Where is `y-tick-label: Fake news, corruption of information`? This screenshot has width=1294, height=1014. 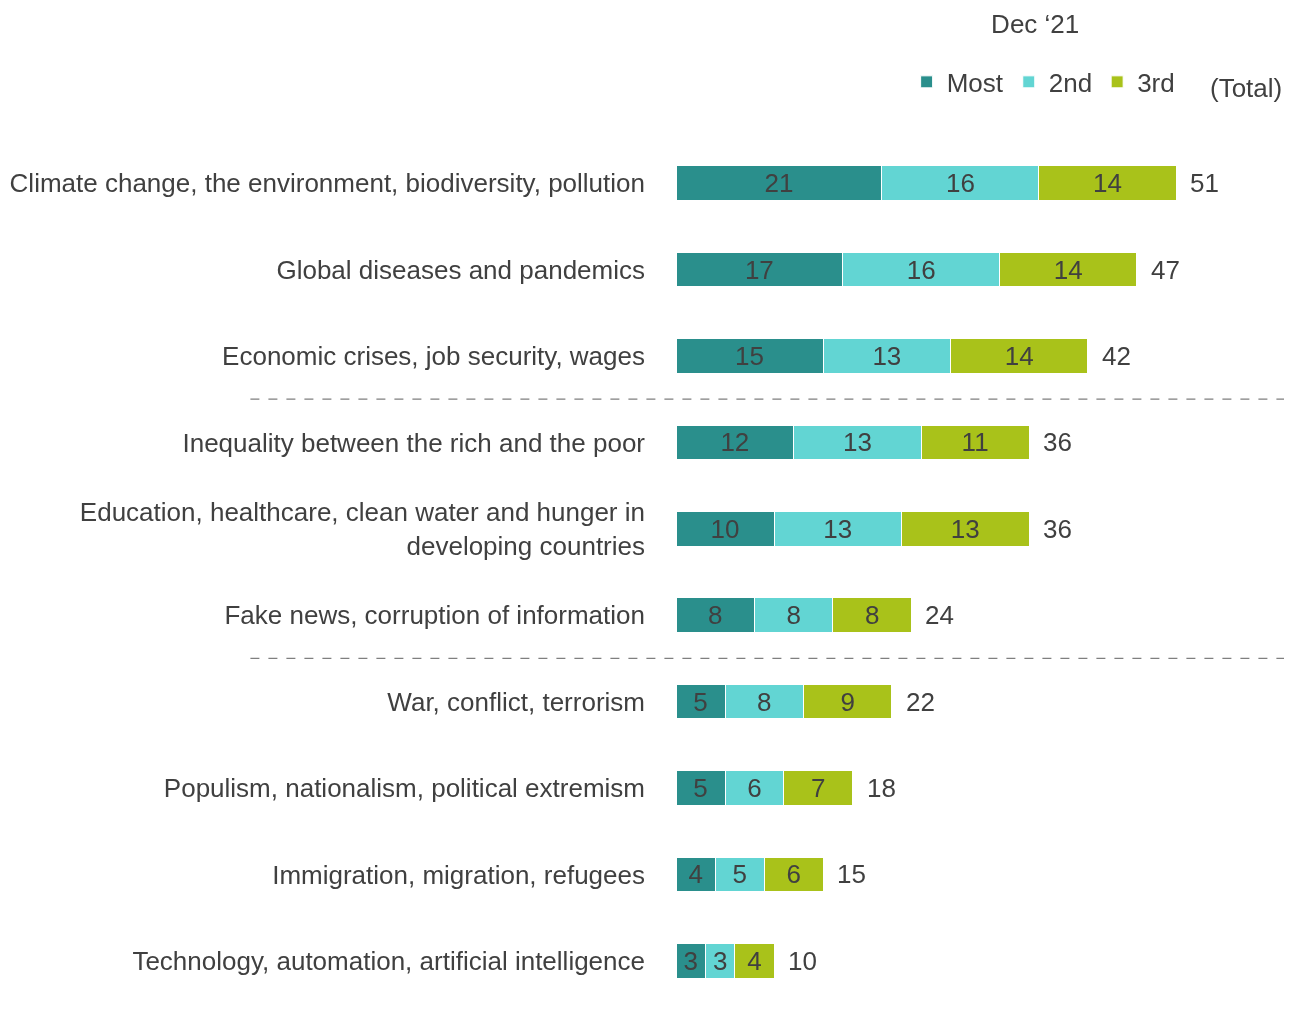 y-tick-label: Fake news, corruption of information is located at coordinates (434, 615).